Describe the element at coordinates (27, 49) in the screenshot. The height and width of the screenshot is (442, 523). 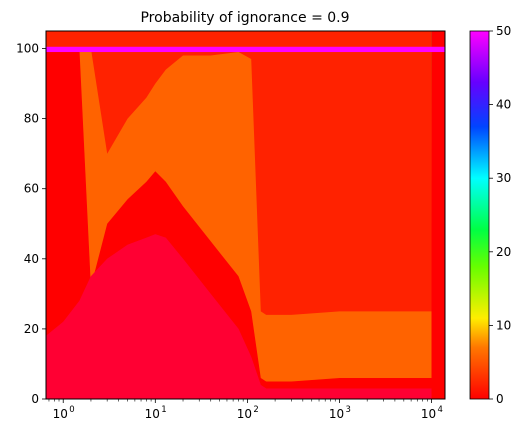
I see `y-tick-label: 100` at that location.